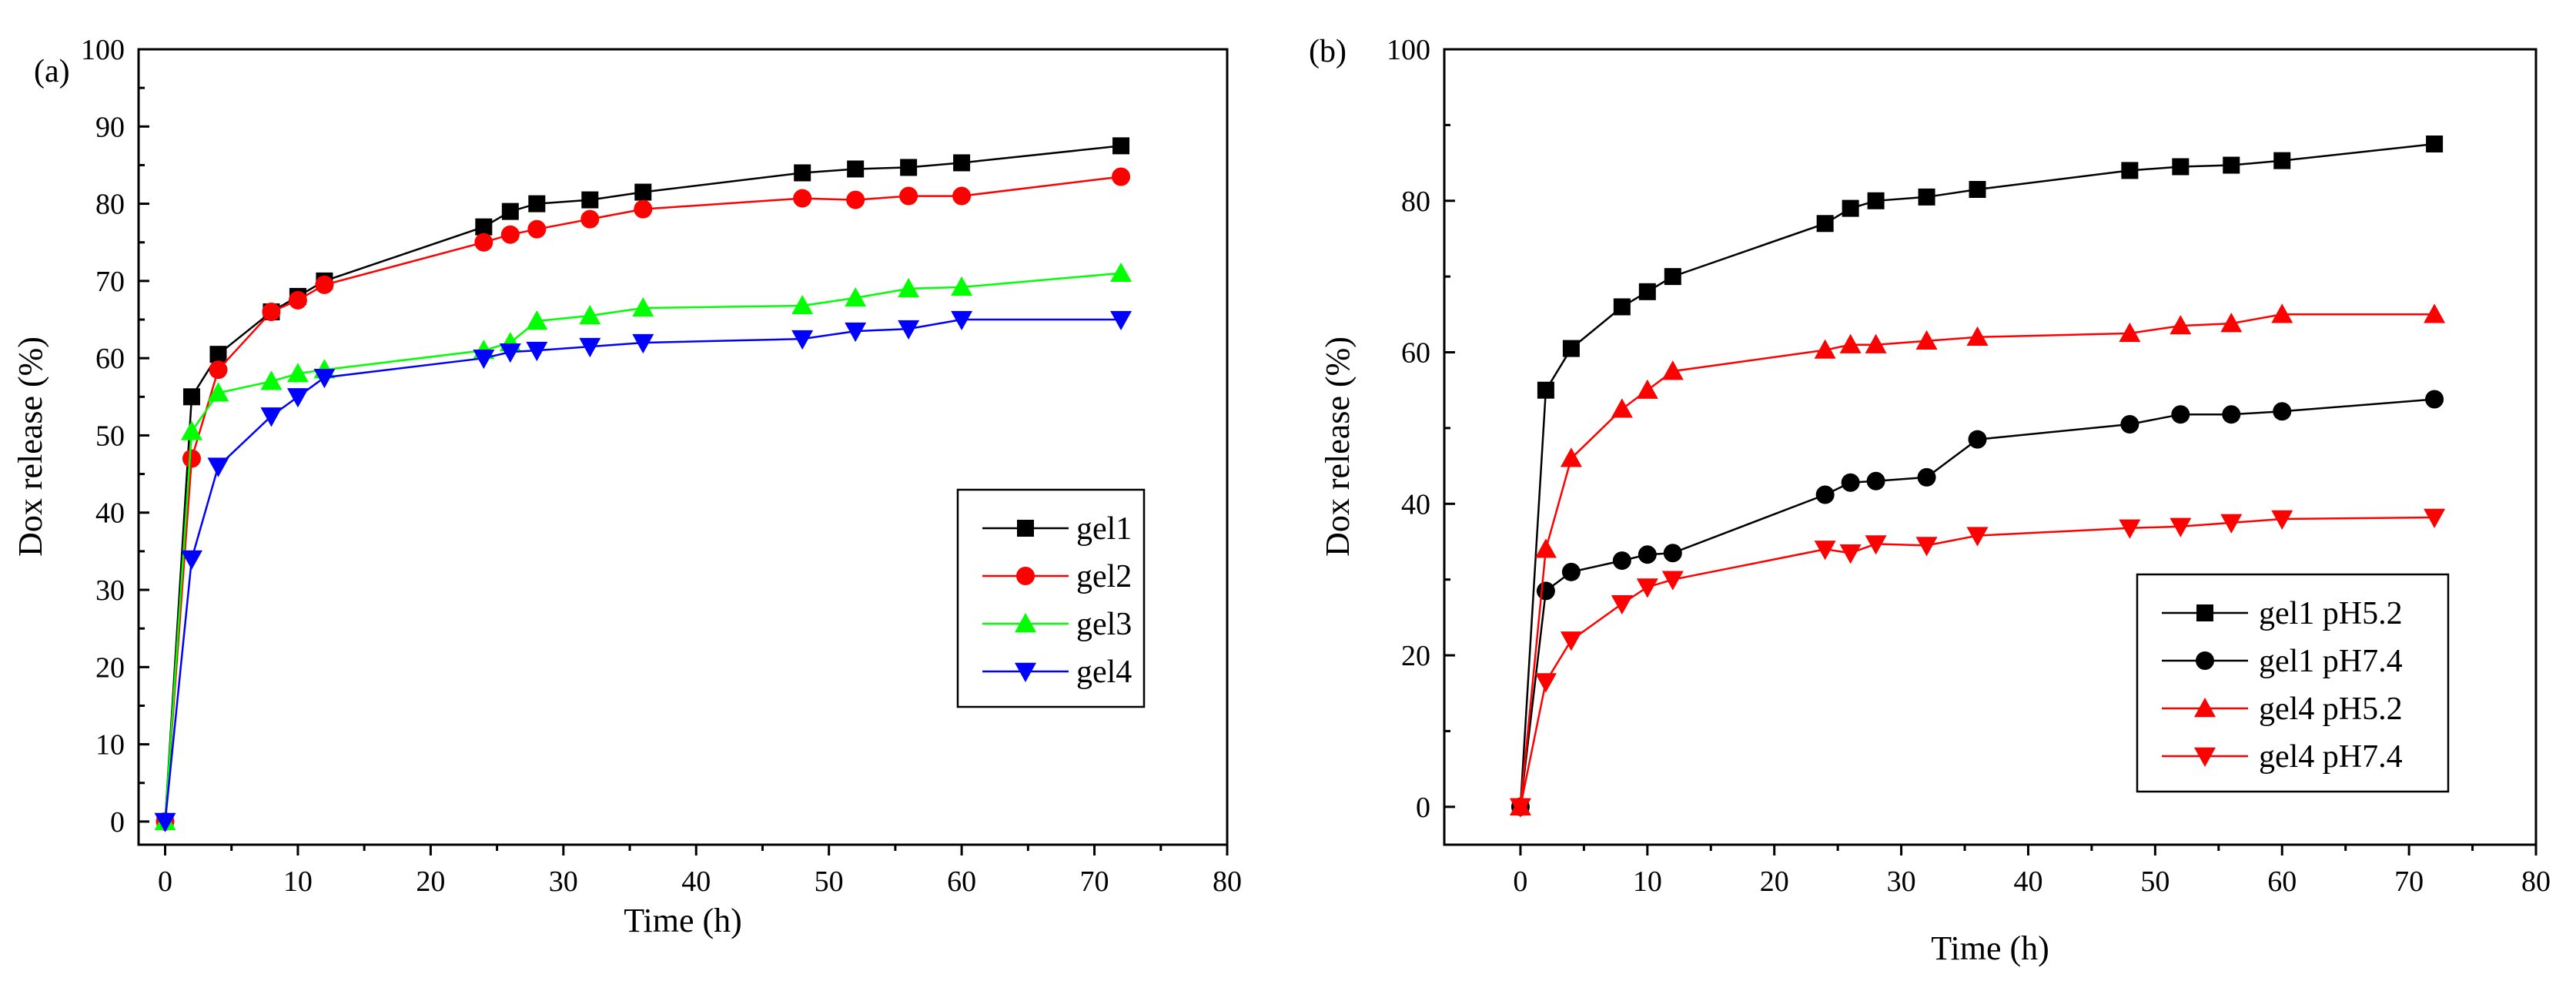 This screenshot has height=981, width=2576. I want to click on legend-symbol-gel2, so click(1026, 576).